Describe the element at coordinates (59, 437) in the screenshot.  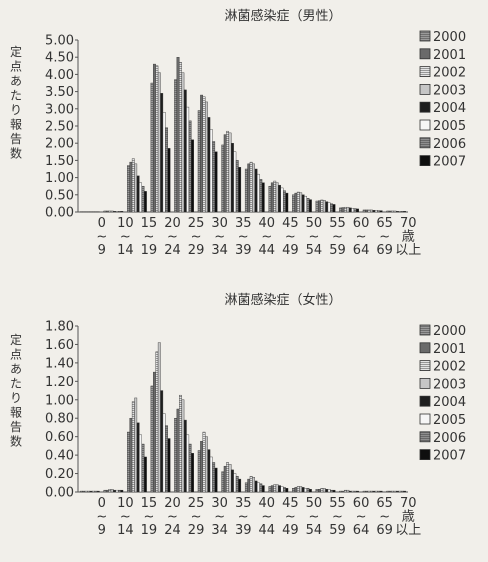
I see `y-tick-label: 0.60` at that location.